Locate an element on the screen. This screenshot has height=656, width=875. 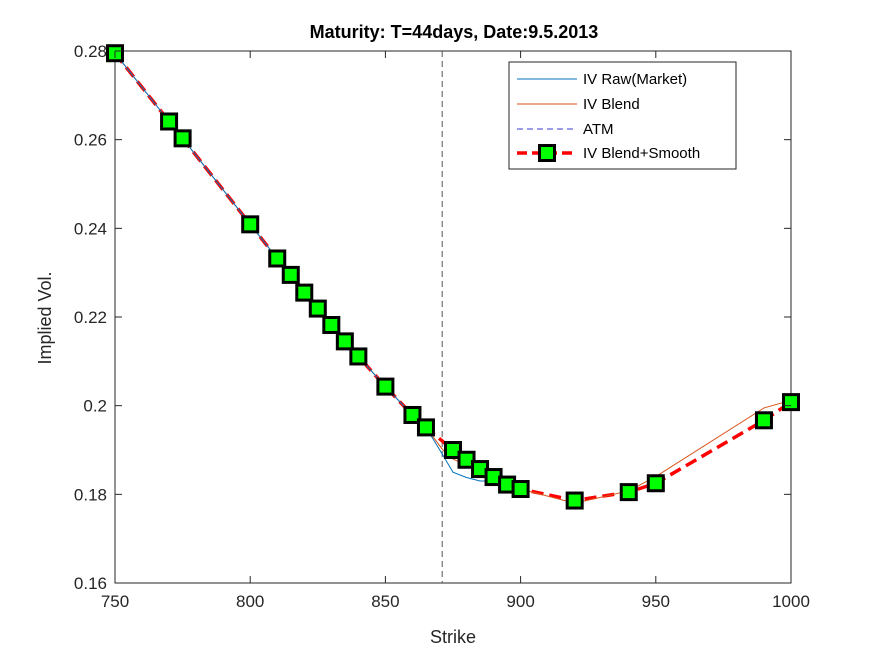
y-tick-label: 0.16 is located at coordinates (90, 583).